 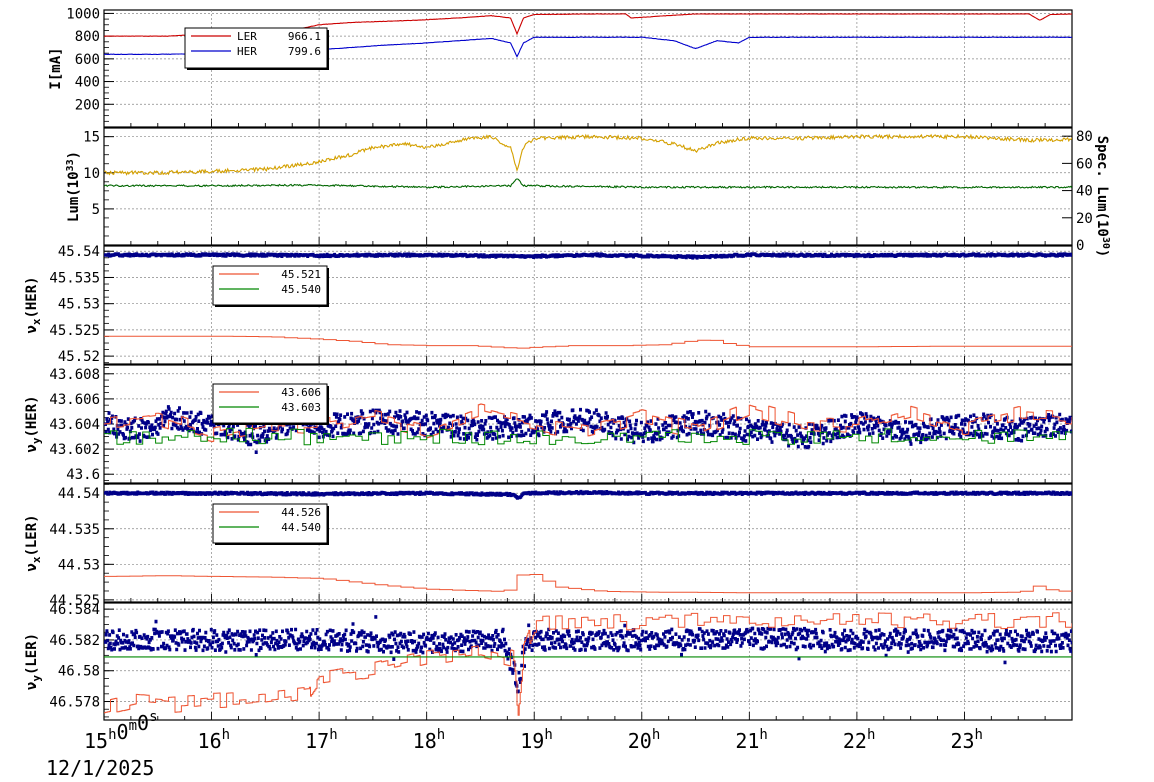 I want to click on y-tick-label: 200, so click(x=87, y=105).